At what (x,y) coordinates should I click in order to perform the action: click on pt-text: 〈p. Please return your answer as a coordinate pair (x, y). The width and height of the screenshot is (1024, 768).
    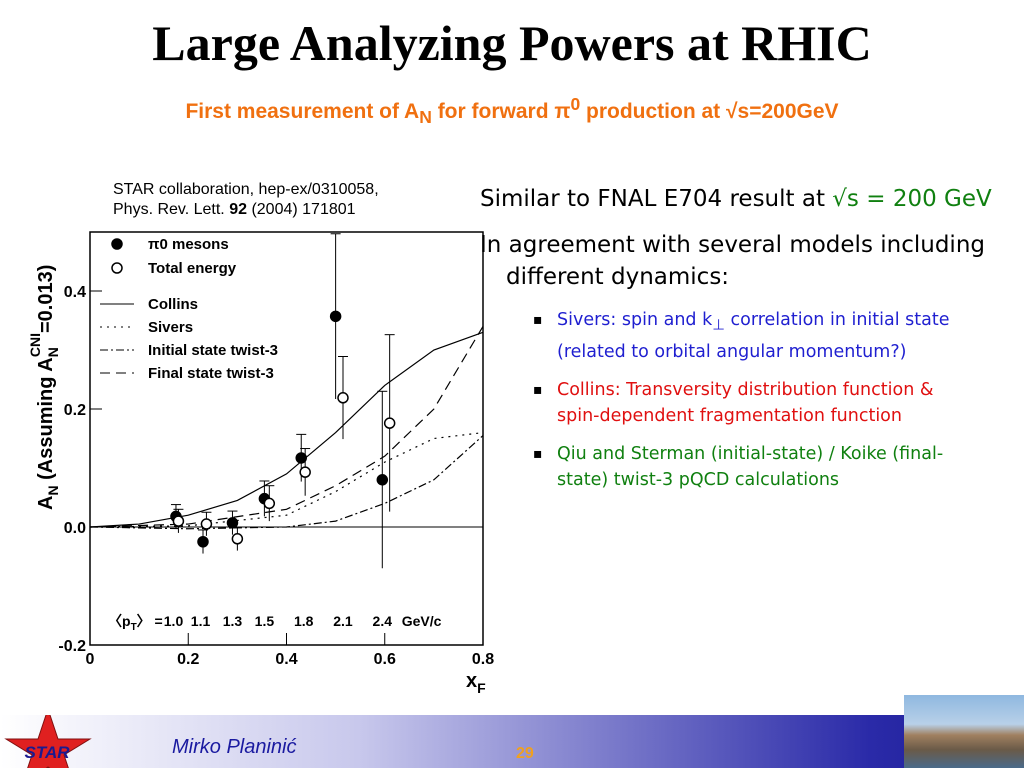
    Looking at the image, I should click on (119, 621).